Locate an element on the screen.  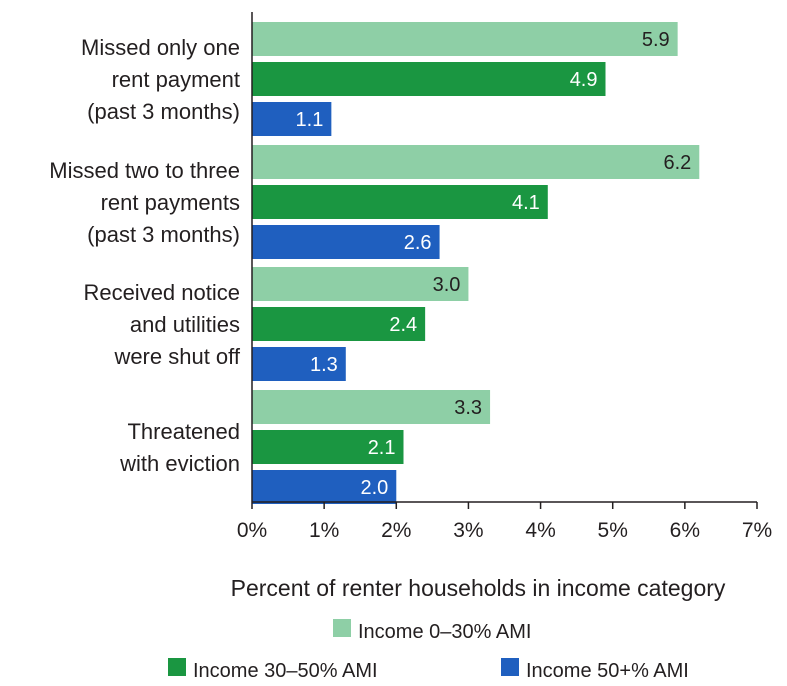
bar-value-label: 4.9 is located at coordinates (584, 80).